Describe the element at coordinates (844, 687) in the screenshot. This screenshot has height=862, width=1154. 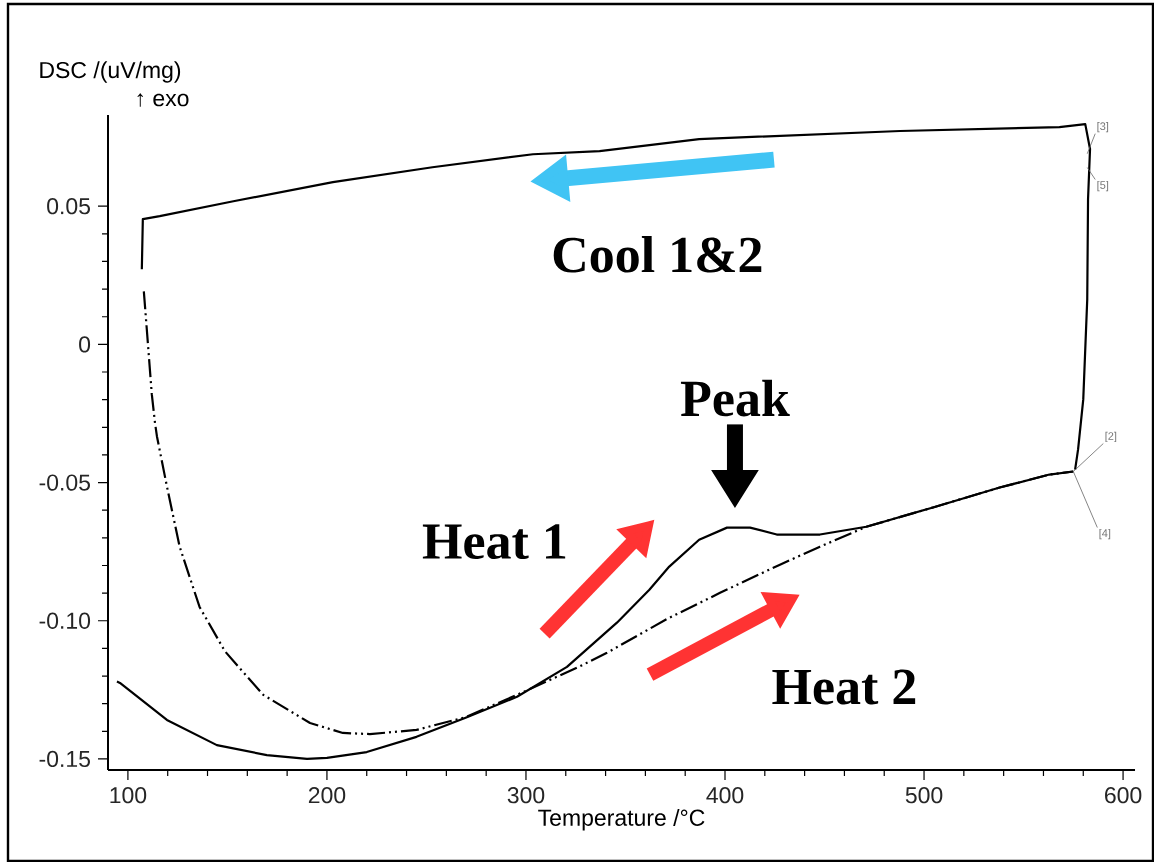
I see `annotation: Heat 2` at that location.